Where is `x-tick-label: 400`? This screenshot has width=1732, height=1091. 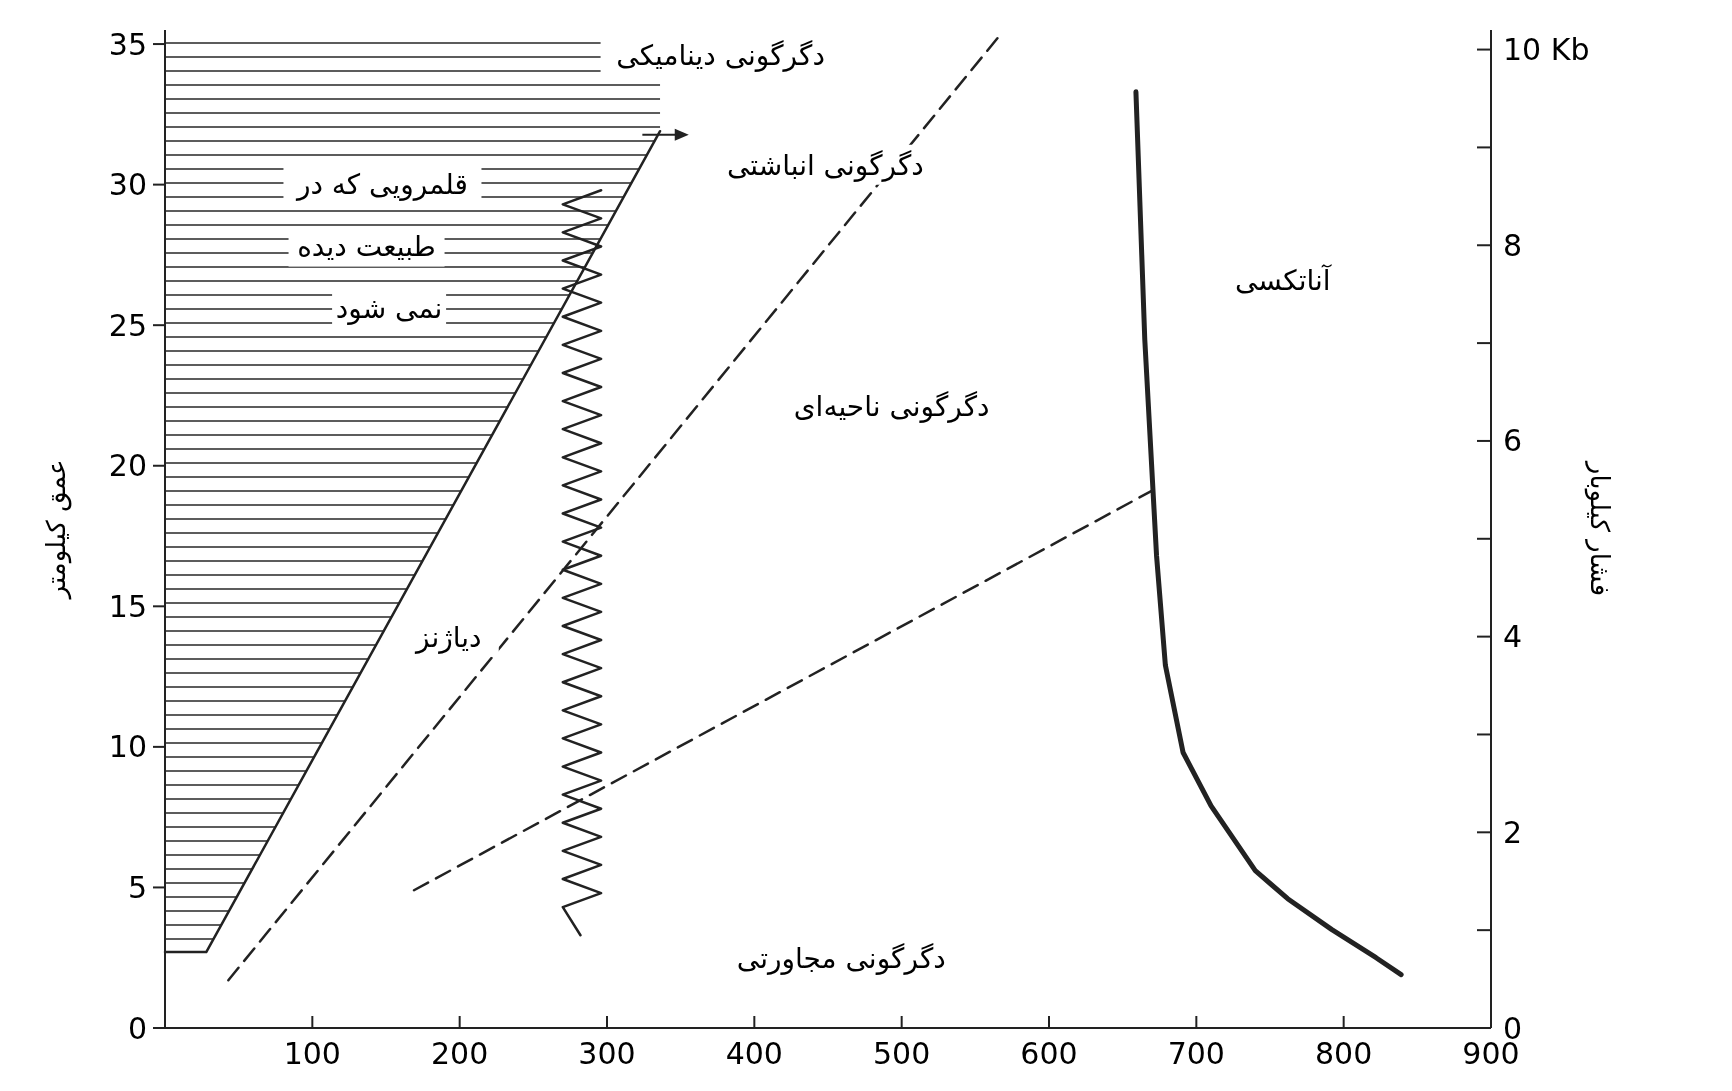 x-tick-label: 400 is located at coordinates (754, 1053).